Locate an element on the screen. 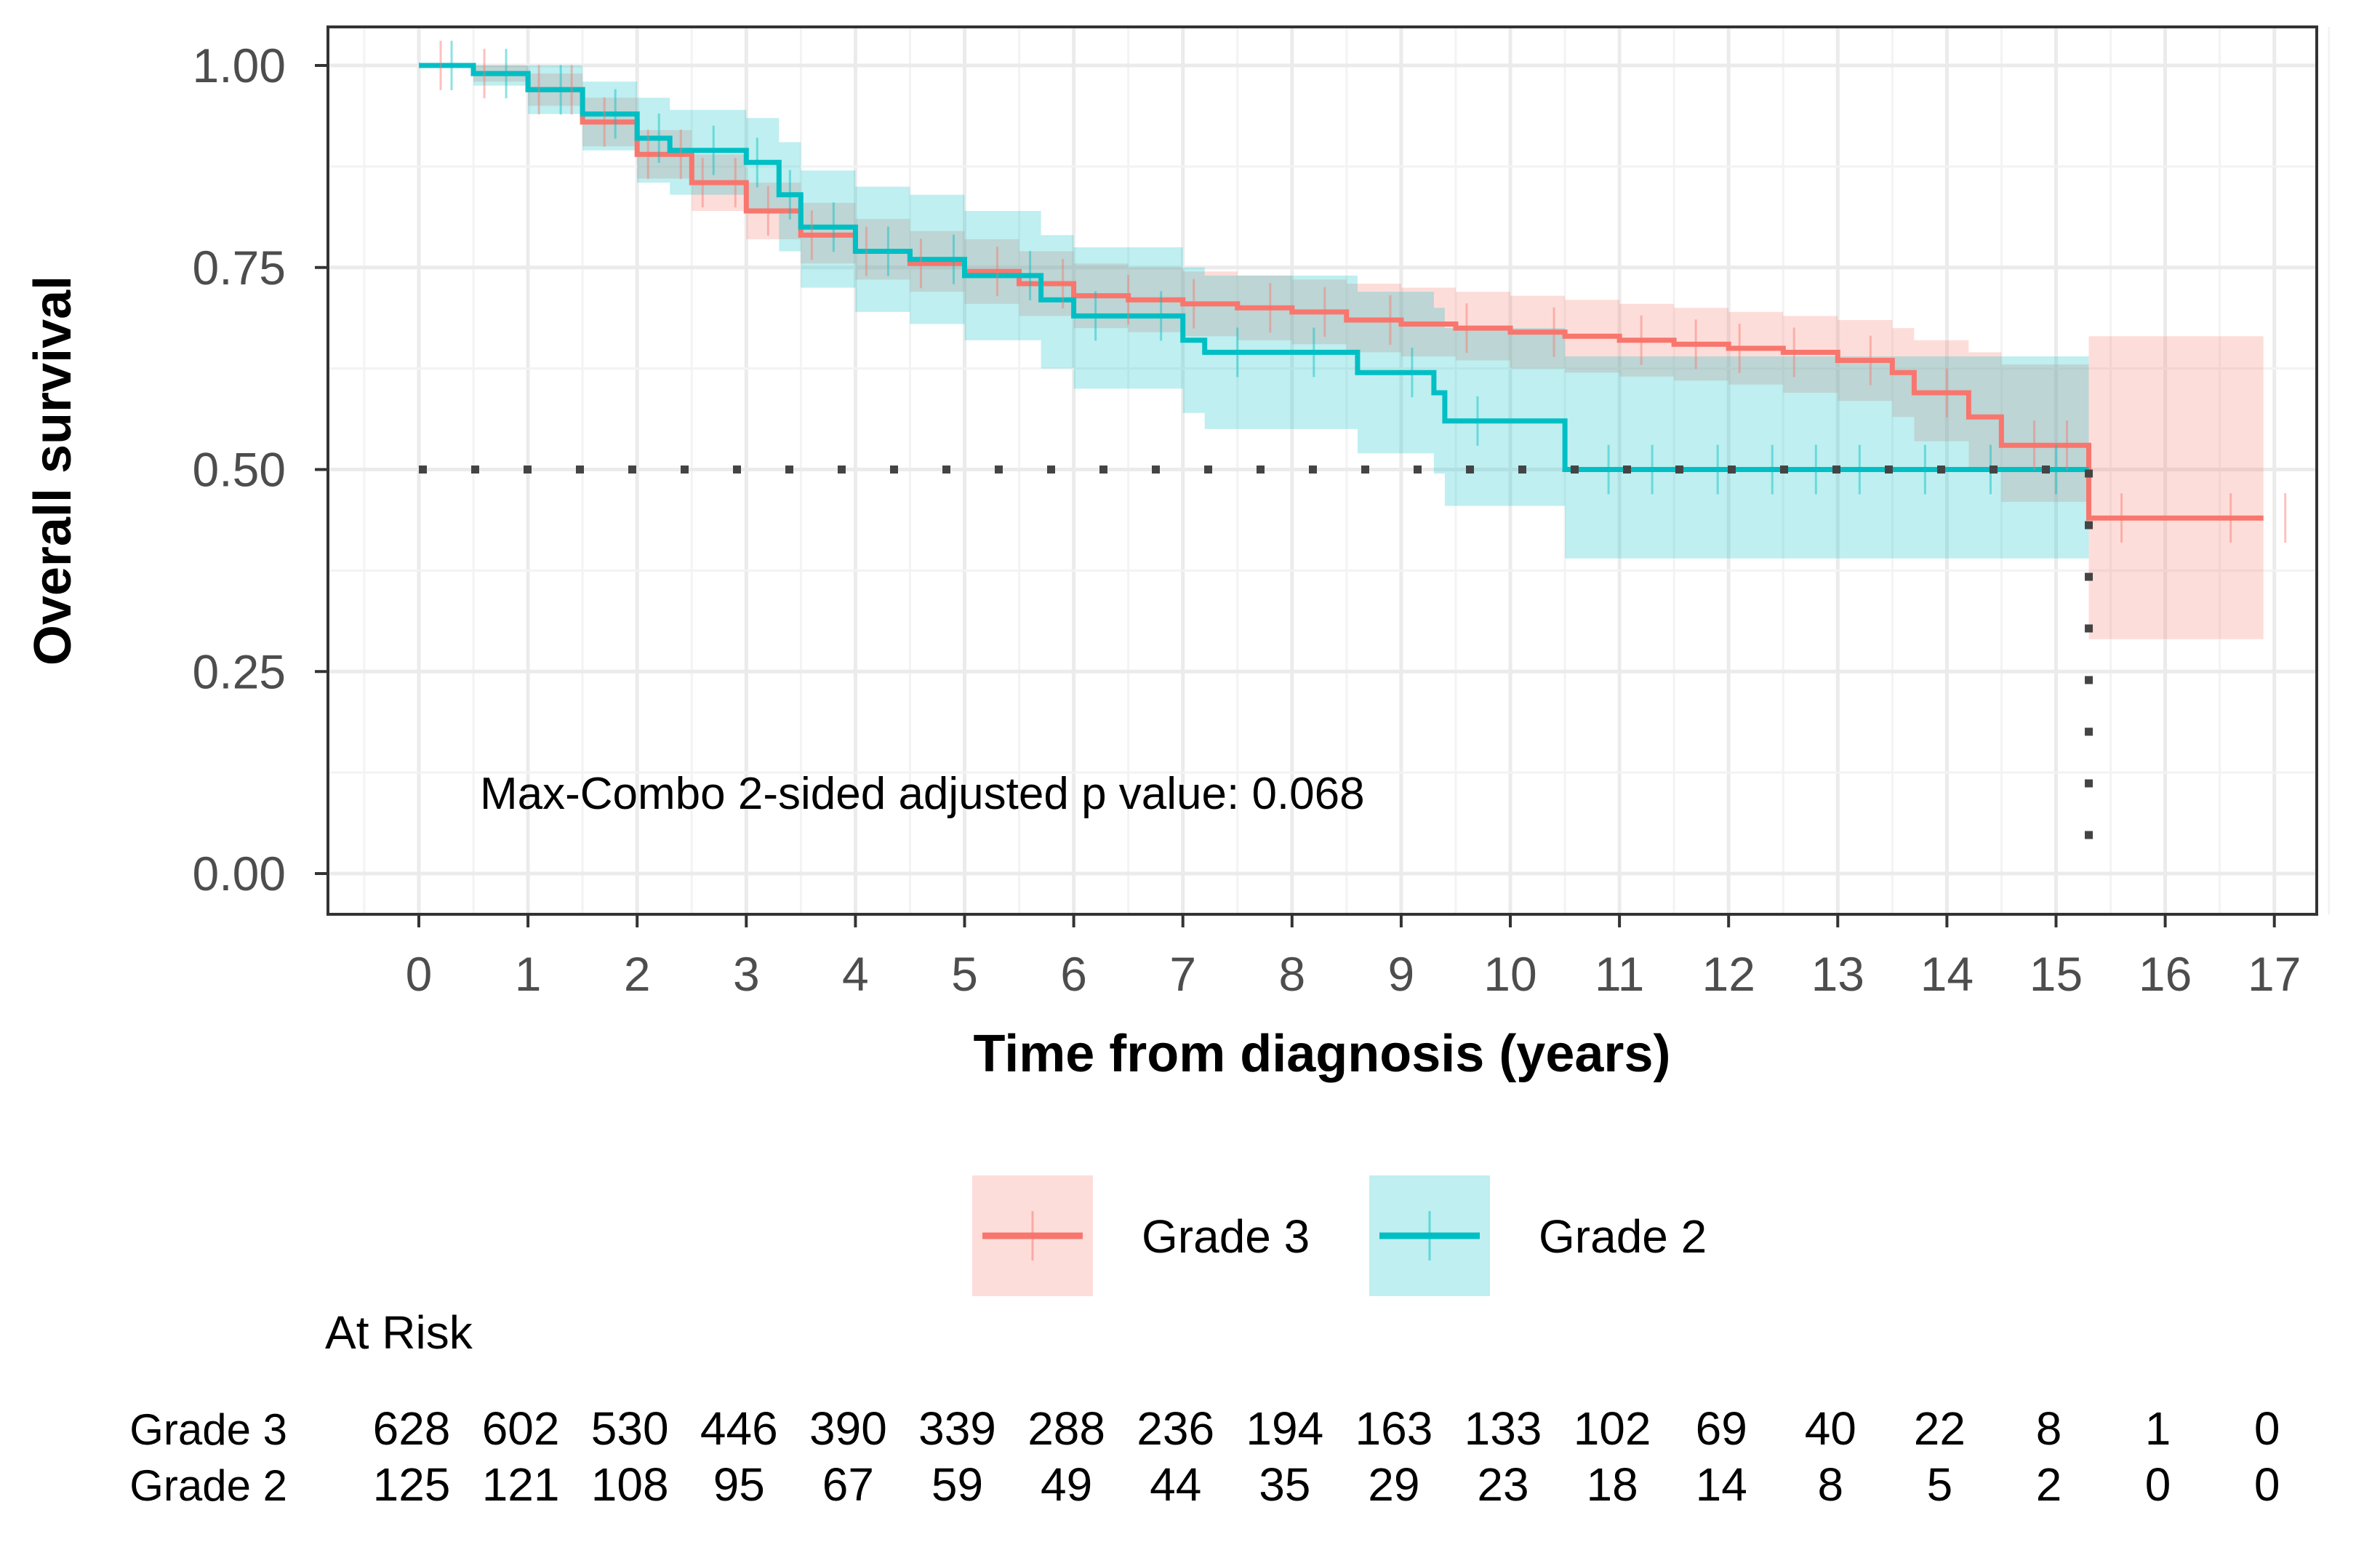 The image size is (2380, 1542). x-tick-label: 3 is located at coordinates (746, 974).